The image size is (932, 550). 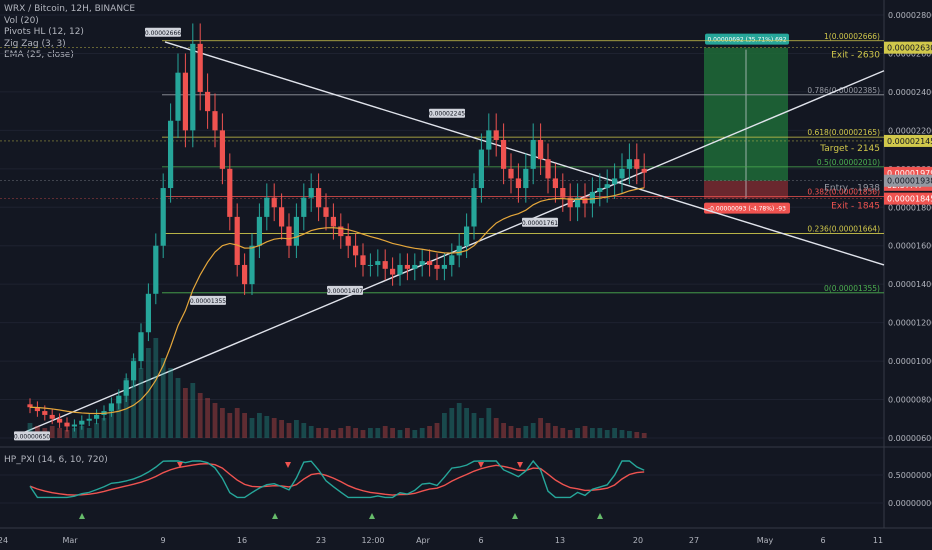 I want to click on pivot-label-text: 0.00000650, so click(x=32, y=436).